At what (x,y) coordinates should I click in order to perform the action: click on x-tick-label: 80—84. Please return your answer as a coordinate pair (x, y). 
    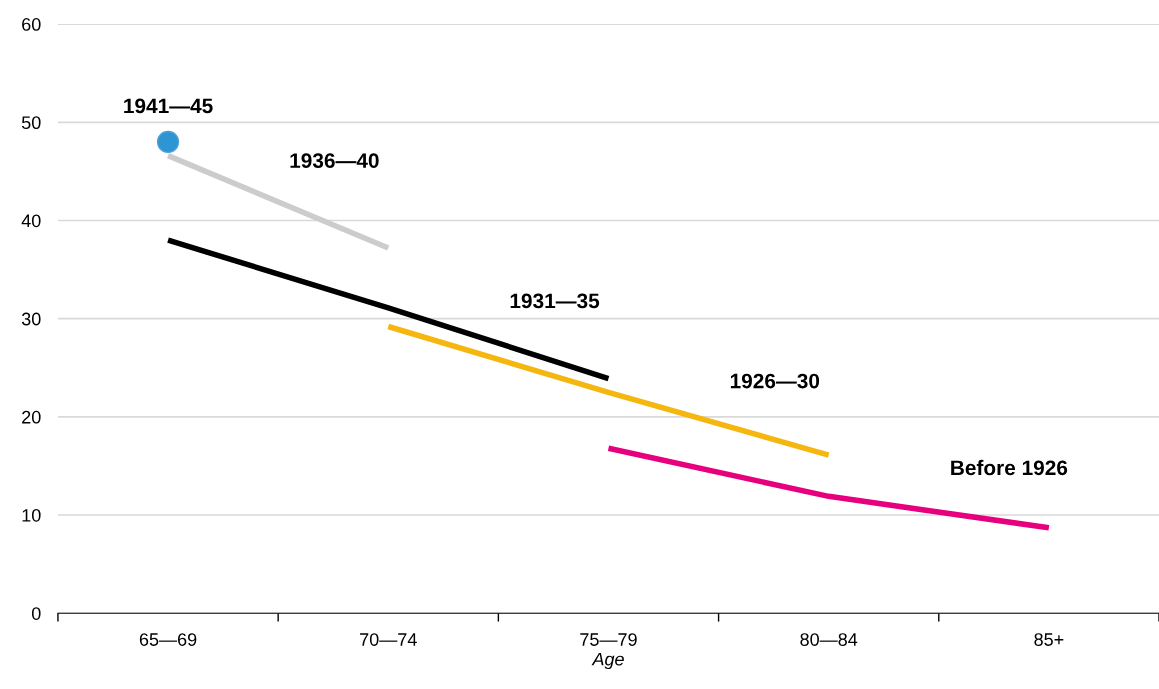
    Looking at the image, I should click on (829, 639).